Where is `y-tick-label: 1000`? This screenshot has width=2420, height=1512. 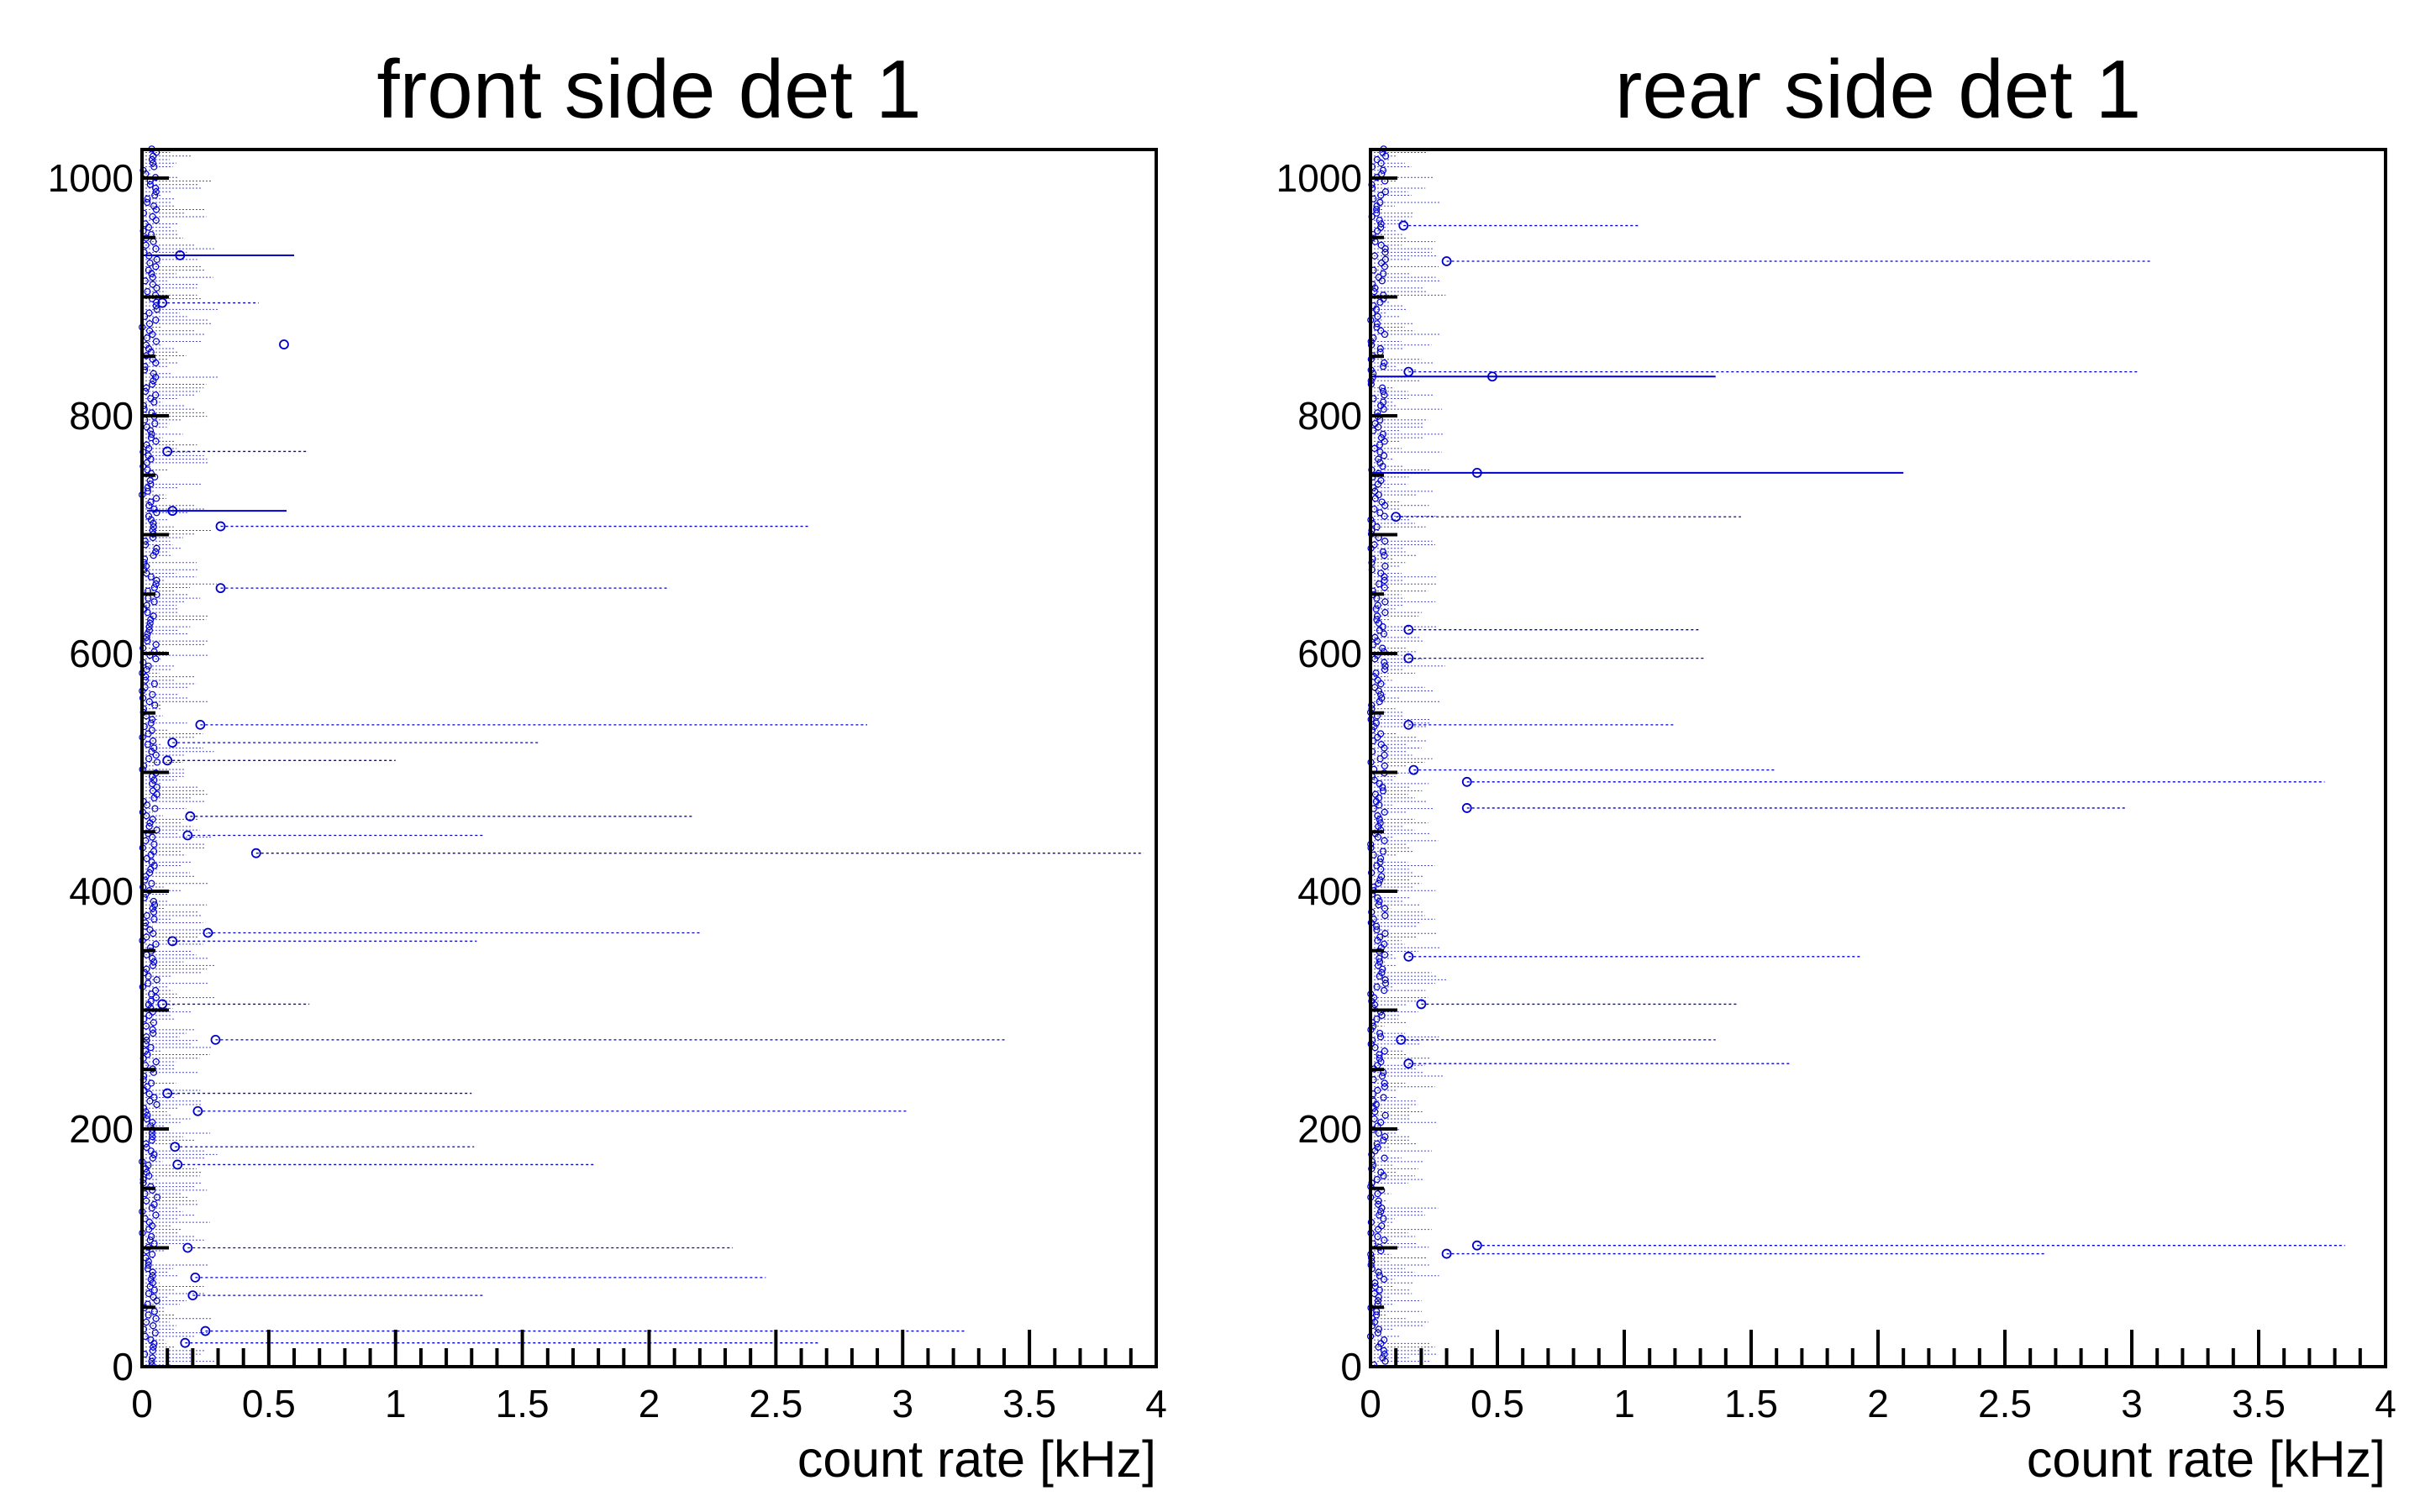
y-tick-label: 1000 is located at coordinates (91, 178).